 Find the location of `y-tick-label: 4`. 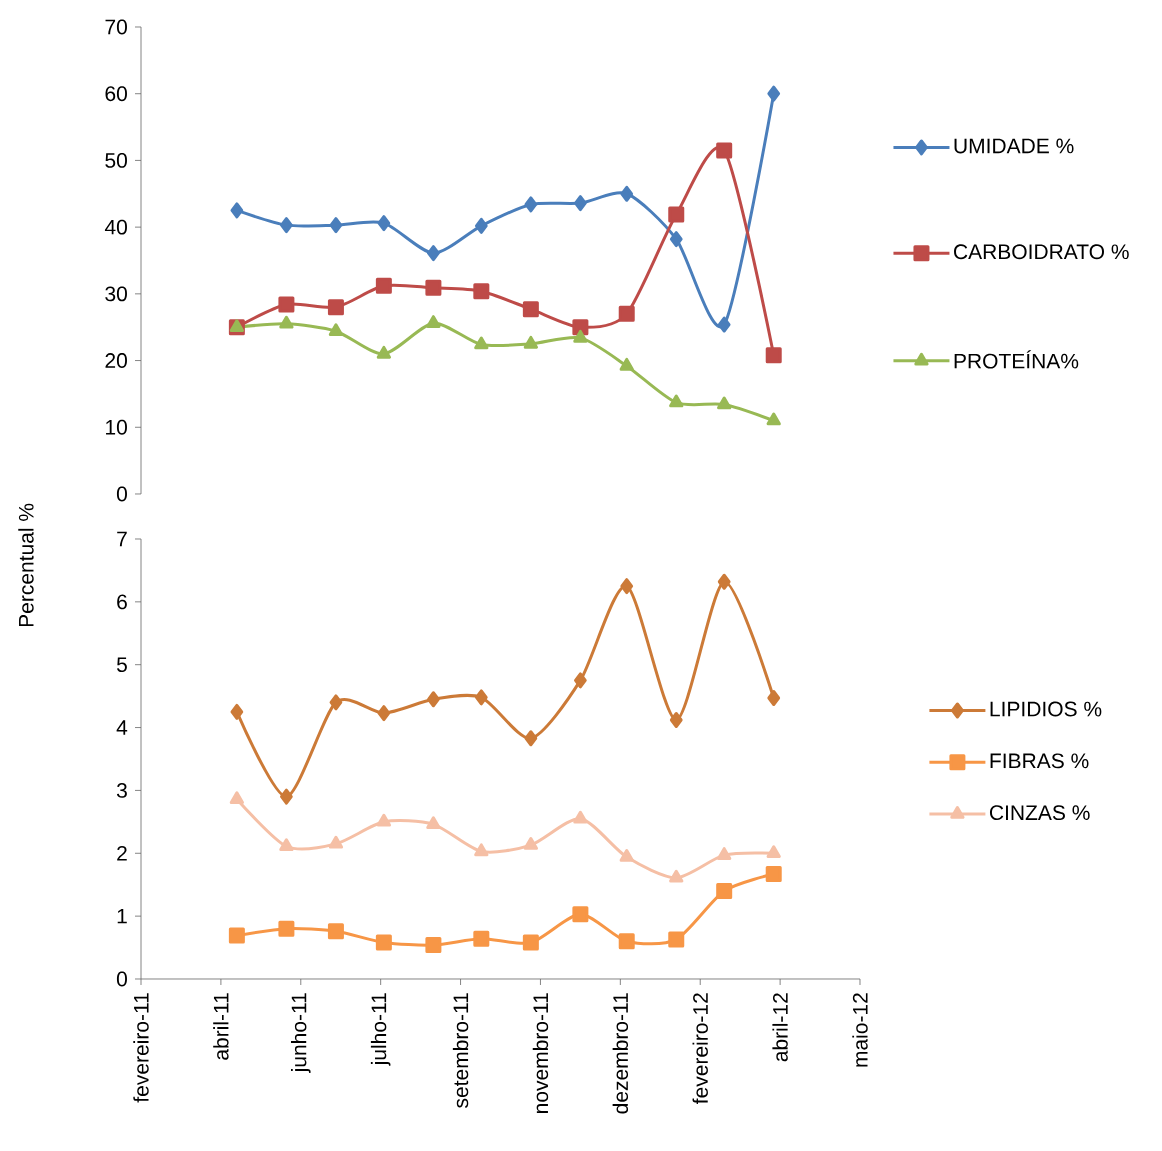

y-tick-label: 4 is located at coordinates (122, 727).